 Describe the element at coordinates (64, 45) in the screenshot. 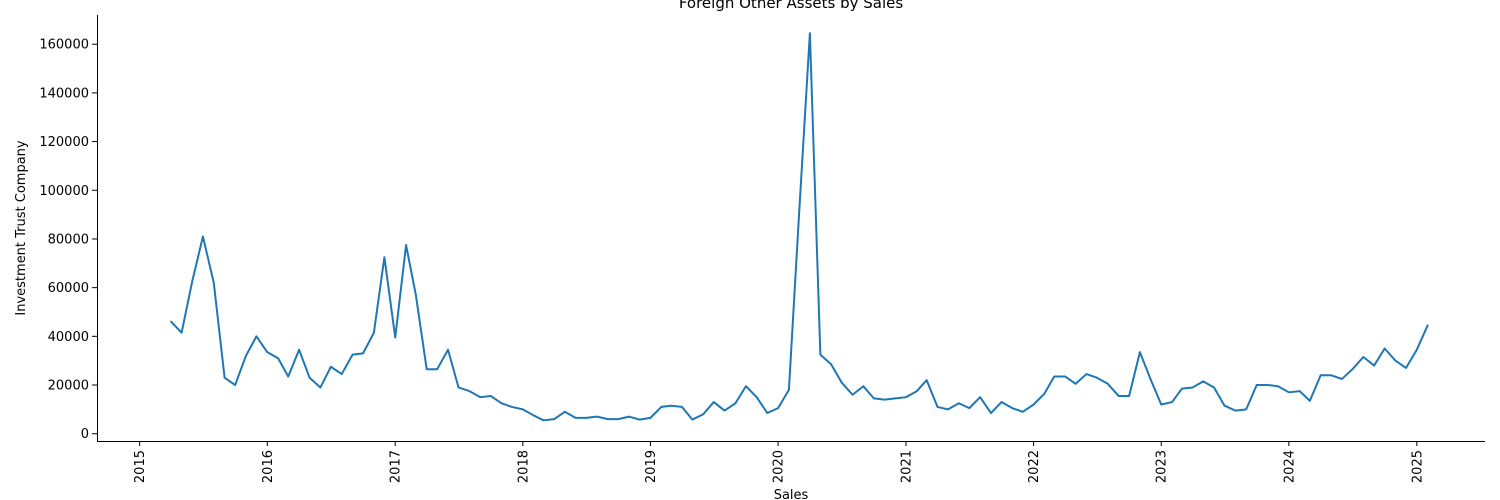

I see `y-tick-label: 160000` at that location.